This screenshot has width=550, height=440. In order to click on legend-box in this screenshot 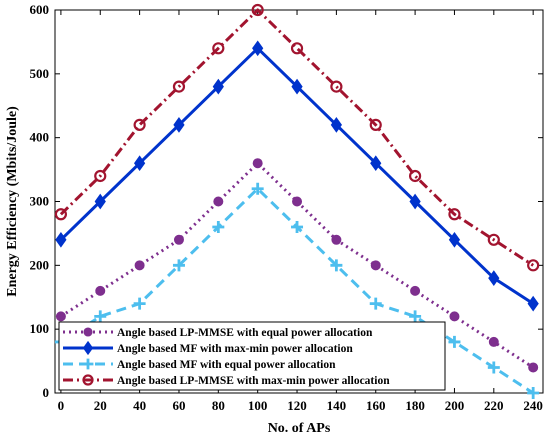, I will do `click(252, 356)`.